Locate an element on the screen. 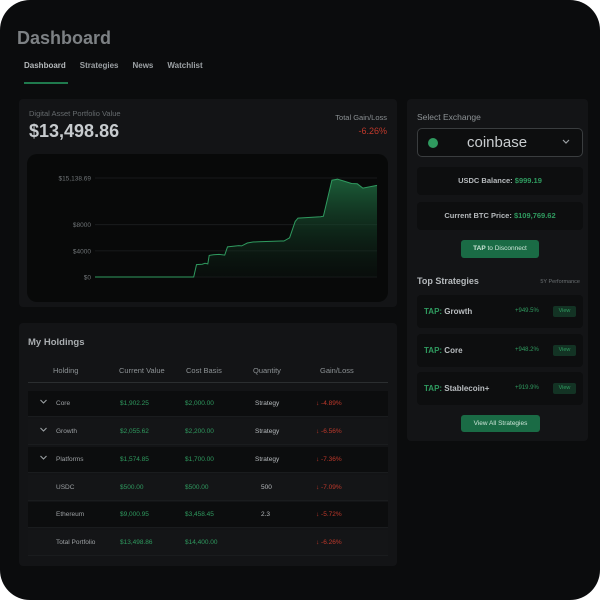 This screenshot has height=600, width=600. cost-basis: $1,700.00 is located at coordinates (199, 459).